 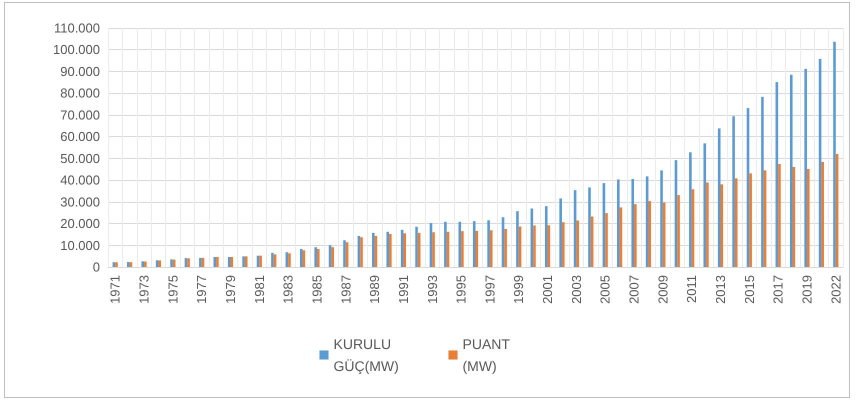 I want to click on x-tick-label: 1995, so click(x=461, y=289).